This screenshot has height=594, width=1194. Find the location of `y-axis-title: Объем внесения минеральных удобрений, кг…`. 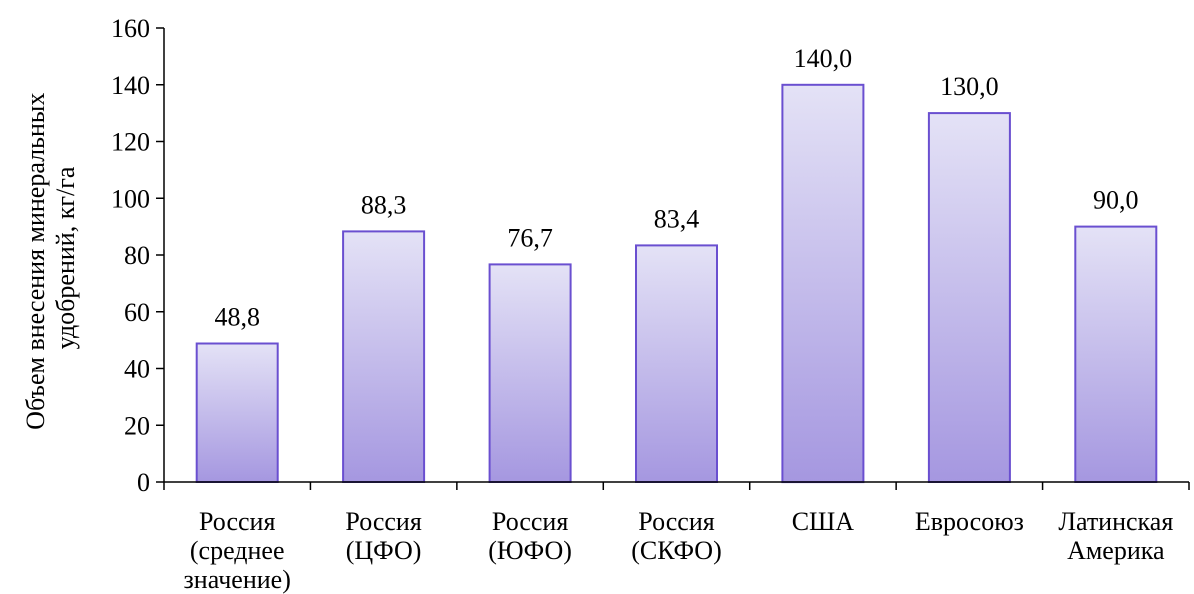

y-axis-title: Объем внесения минеральных удобрений, кг… is located at coordinates (50, 258).